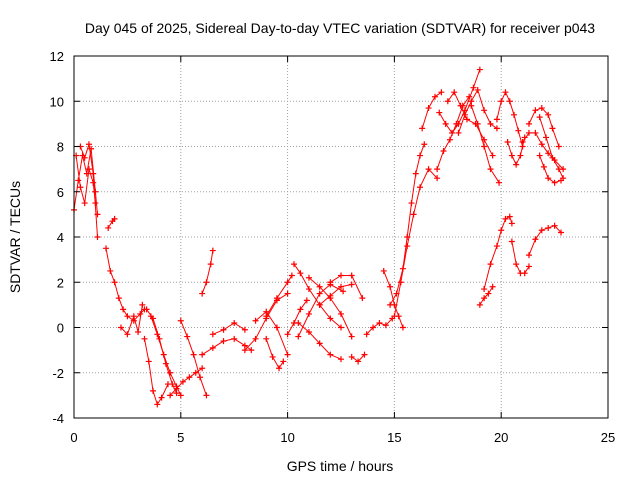  I want to click on y-tick-label: 6, so click(60, 192).